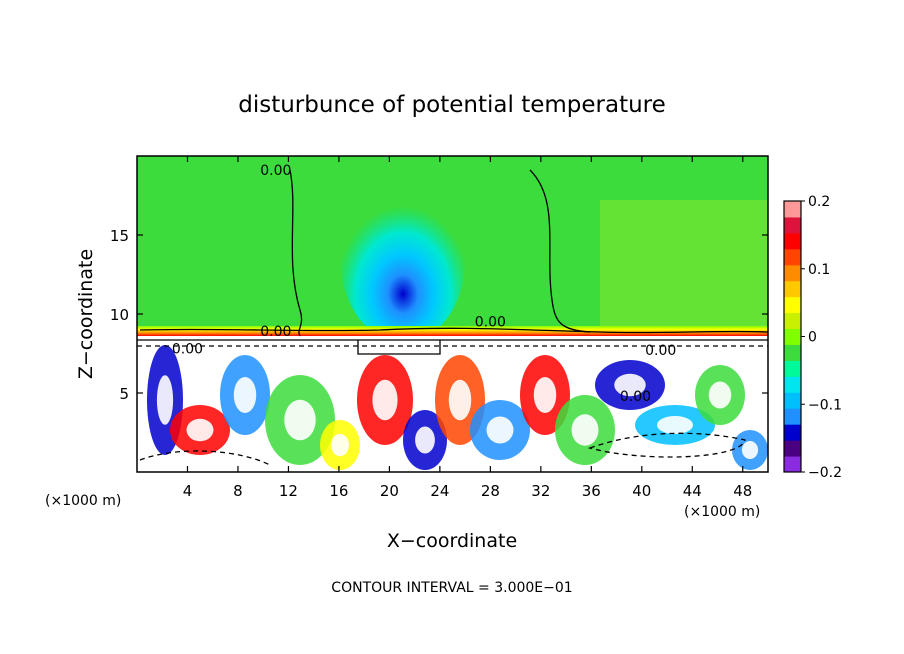 The image size is (904, 654). I want to click on z-axis-label: Z−coordinate, so click(86, 314).